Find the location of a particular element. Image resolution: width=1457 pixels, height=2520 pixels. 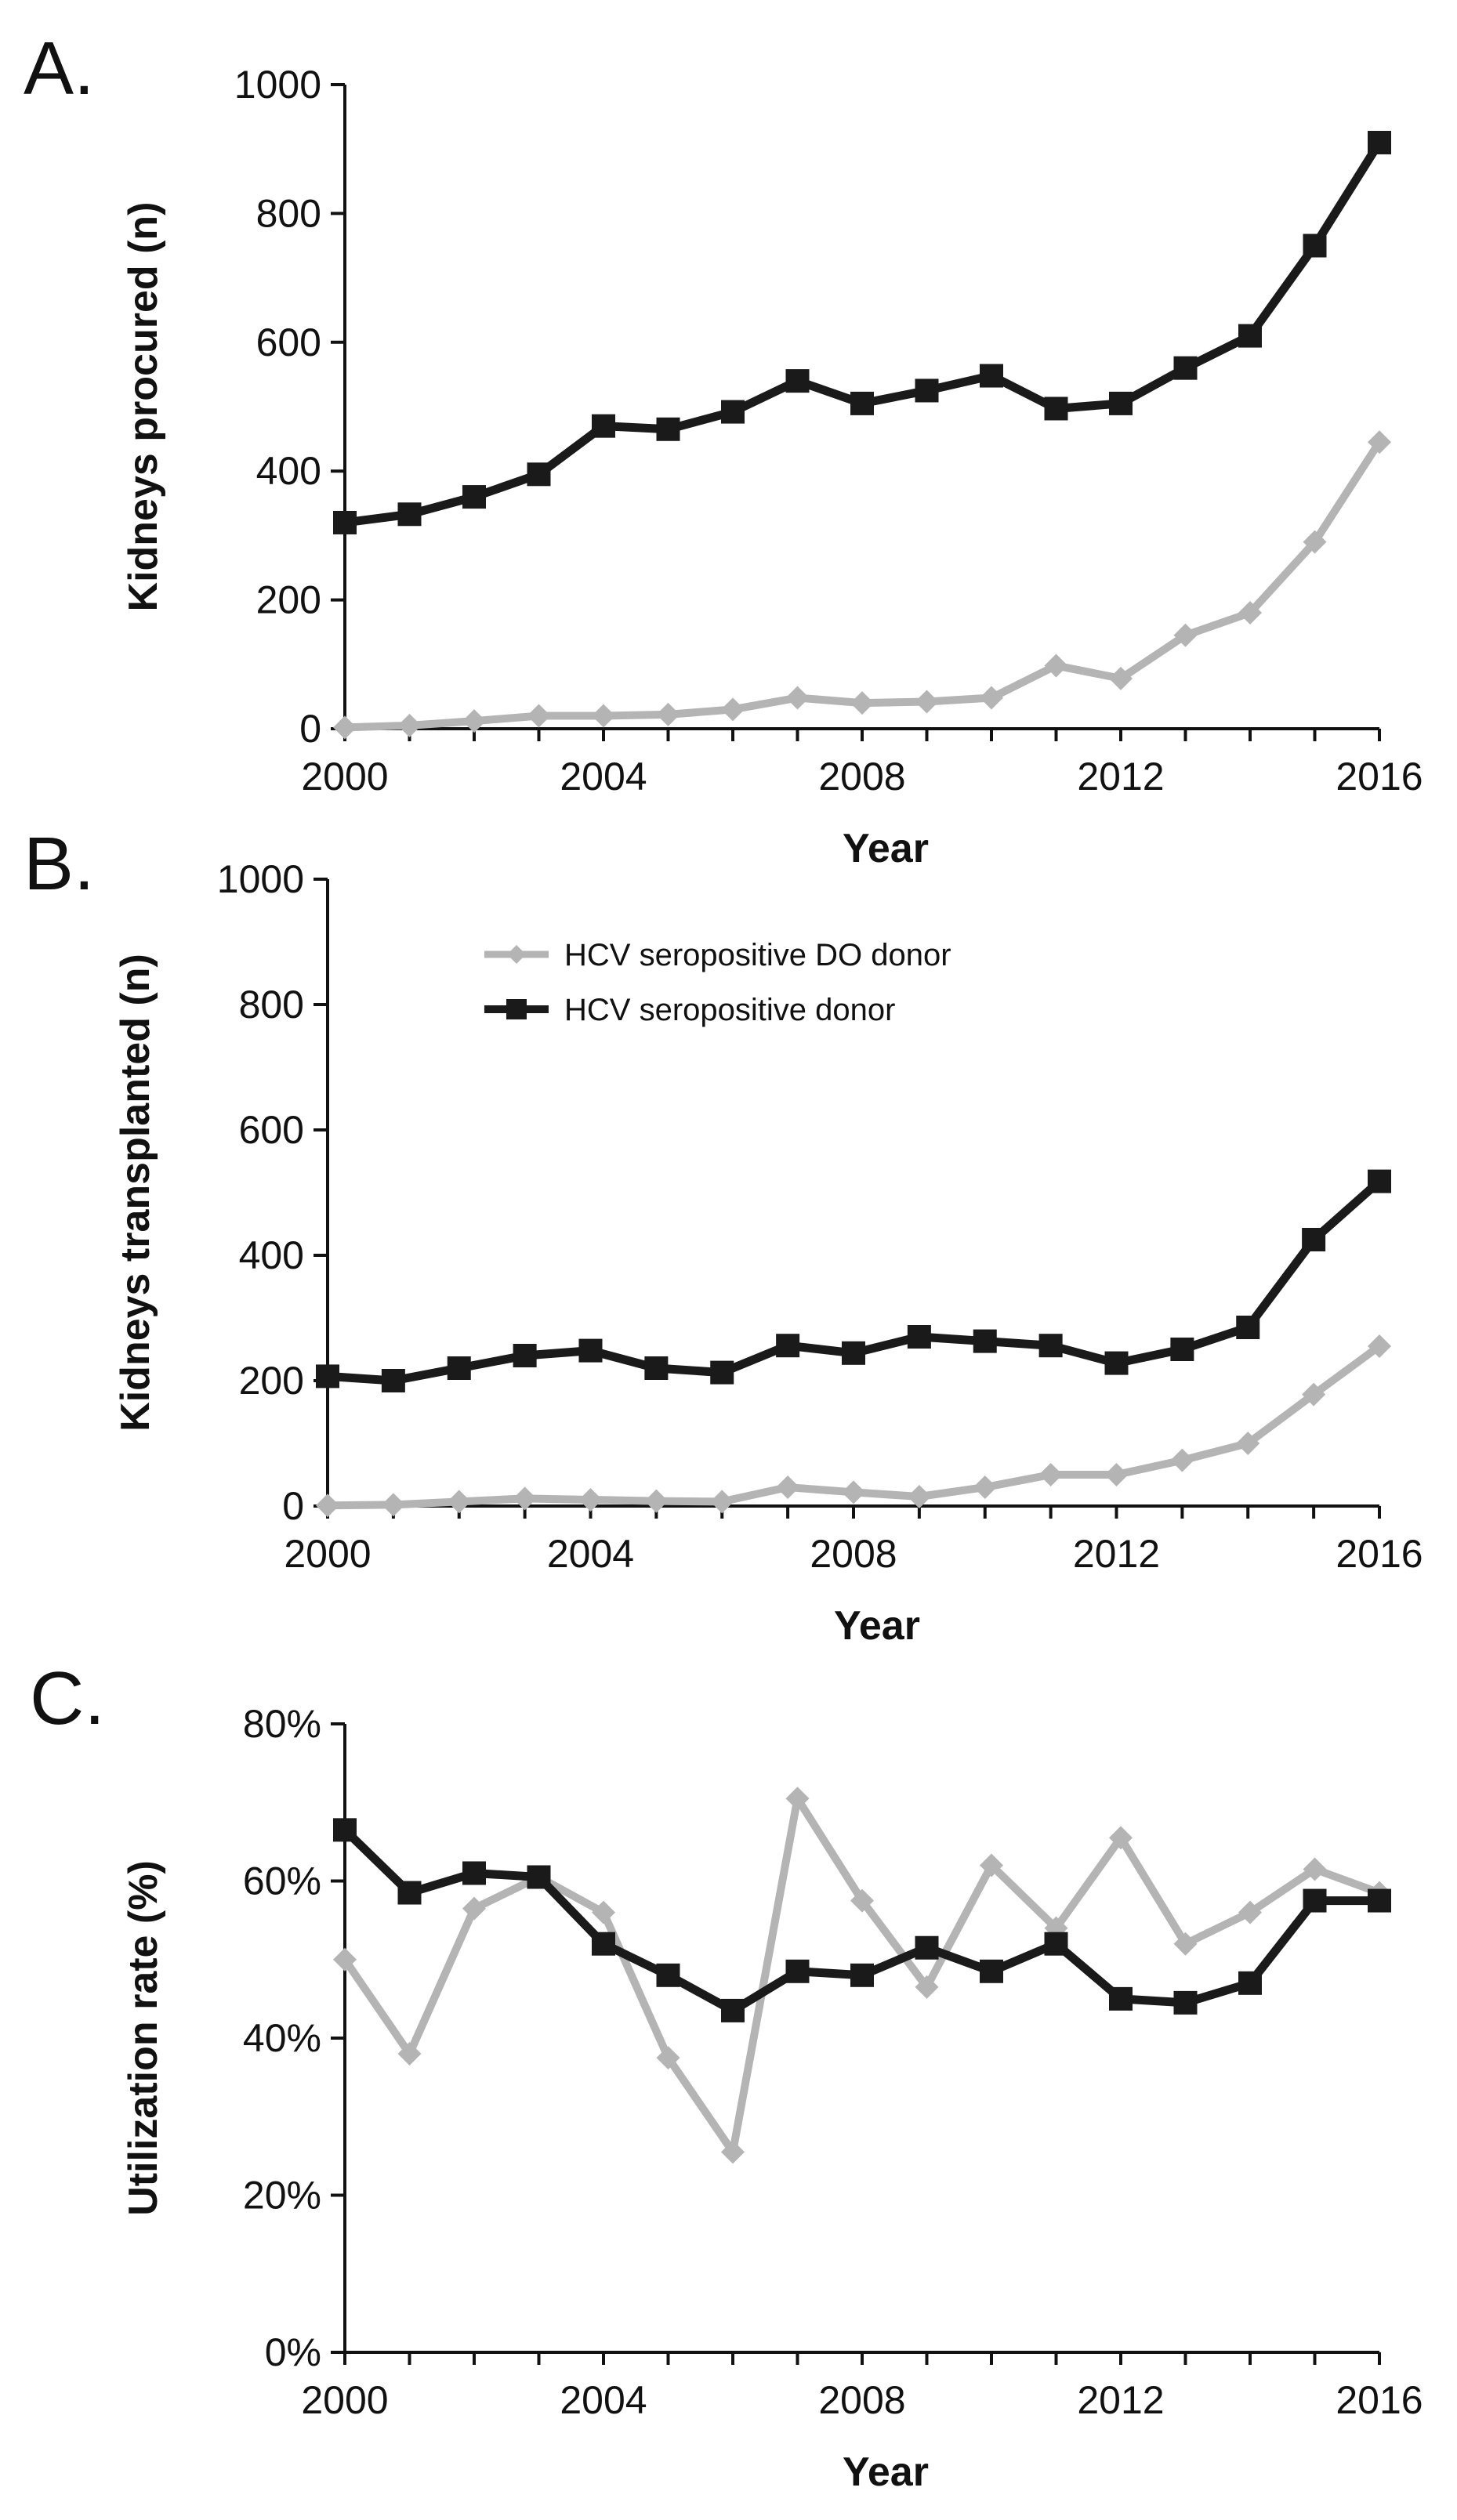

y-tick-label: 600 is located at coordinates (288, 342).